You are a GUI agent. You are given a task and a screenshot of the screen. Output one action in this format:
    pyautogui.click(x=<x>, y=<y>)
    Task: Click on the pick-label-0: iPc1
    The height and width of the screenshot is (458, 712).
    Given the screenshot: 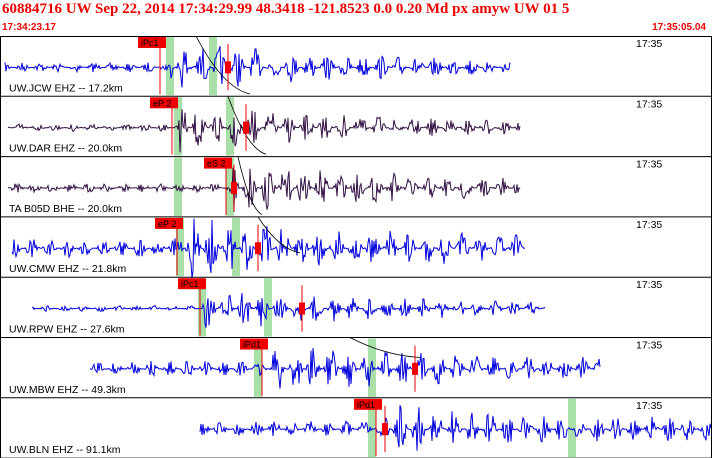 What is the action you would take?
    pyautogui.click(x=150, y=43)
    